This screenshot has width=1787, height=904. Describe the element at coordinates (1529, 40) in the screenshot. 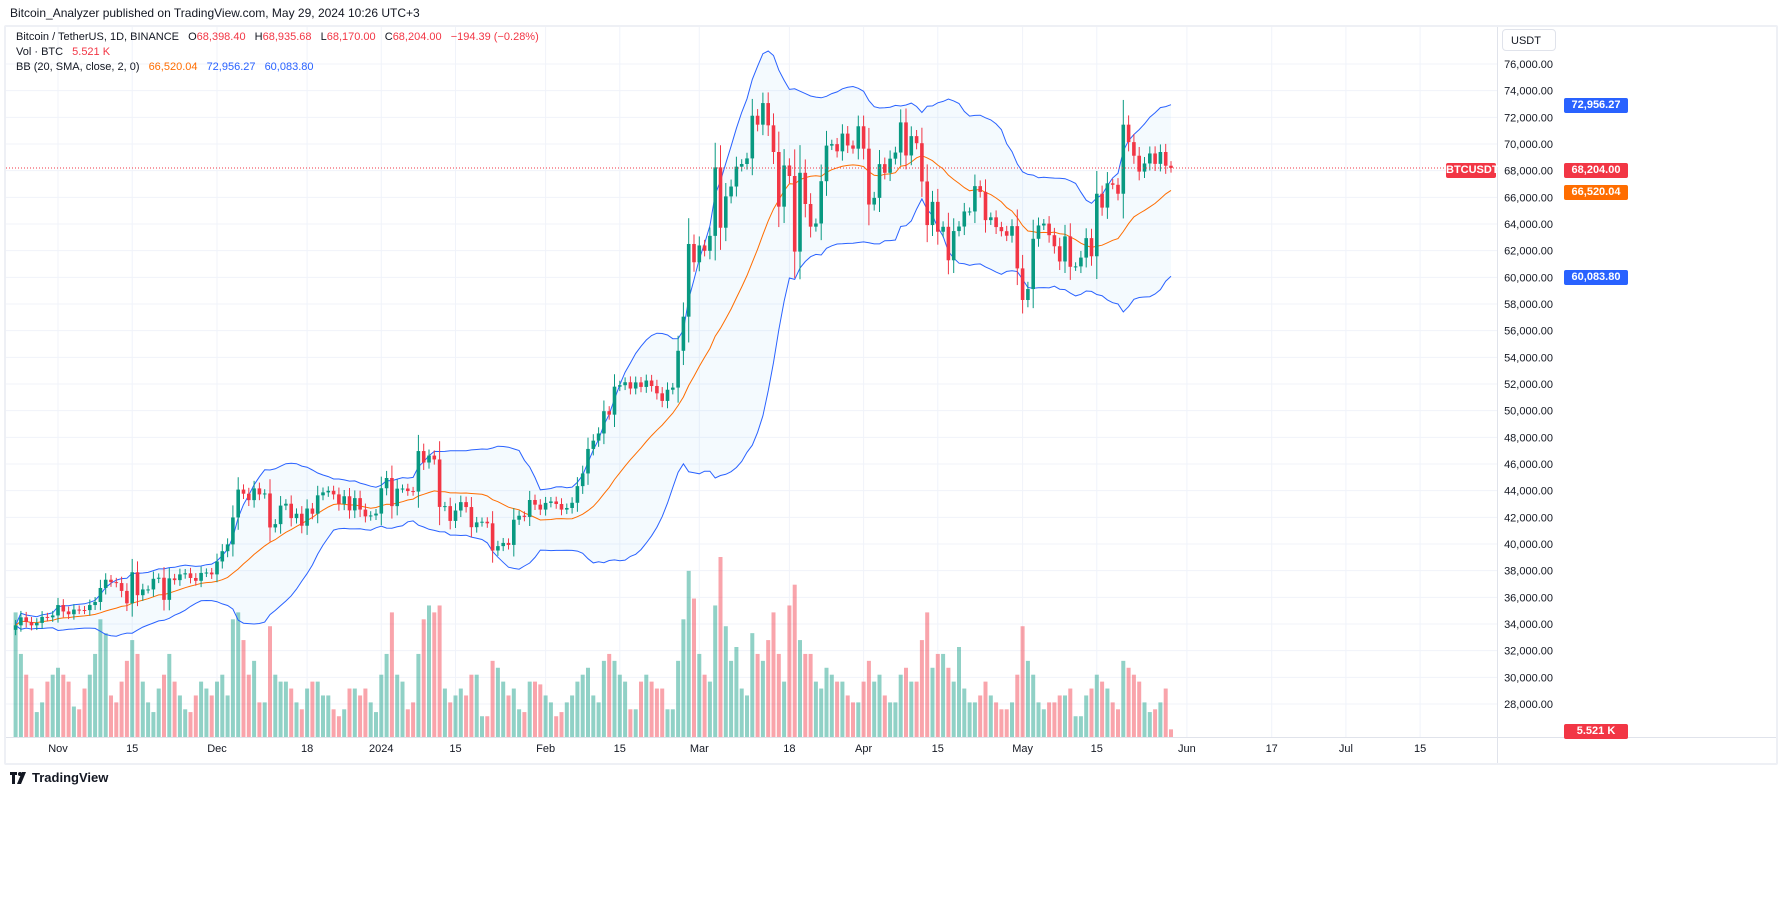

I see `currency-button: USDT` at that location.